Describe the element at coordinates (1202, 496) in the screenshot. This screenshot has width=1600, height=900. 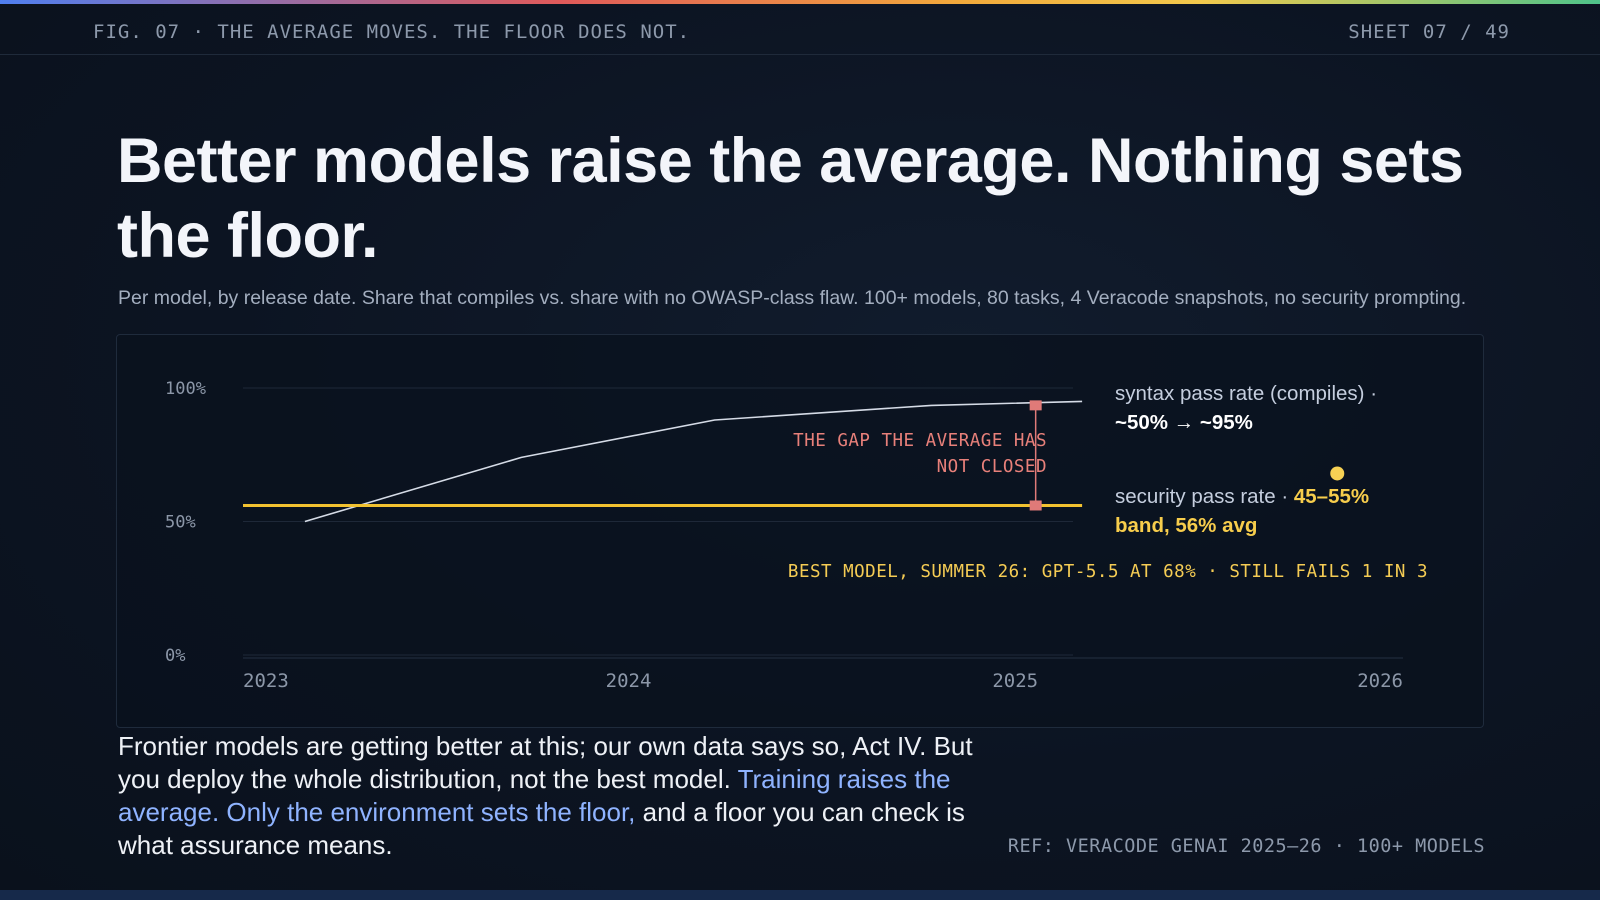
I see `security-series-name: security pass rate ·` at that location.